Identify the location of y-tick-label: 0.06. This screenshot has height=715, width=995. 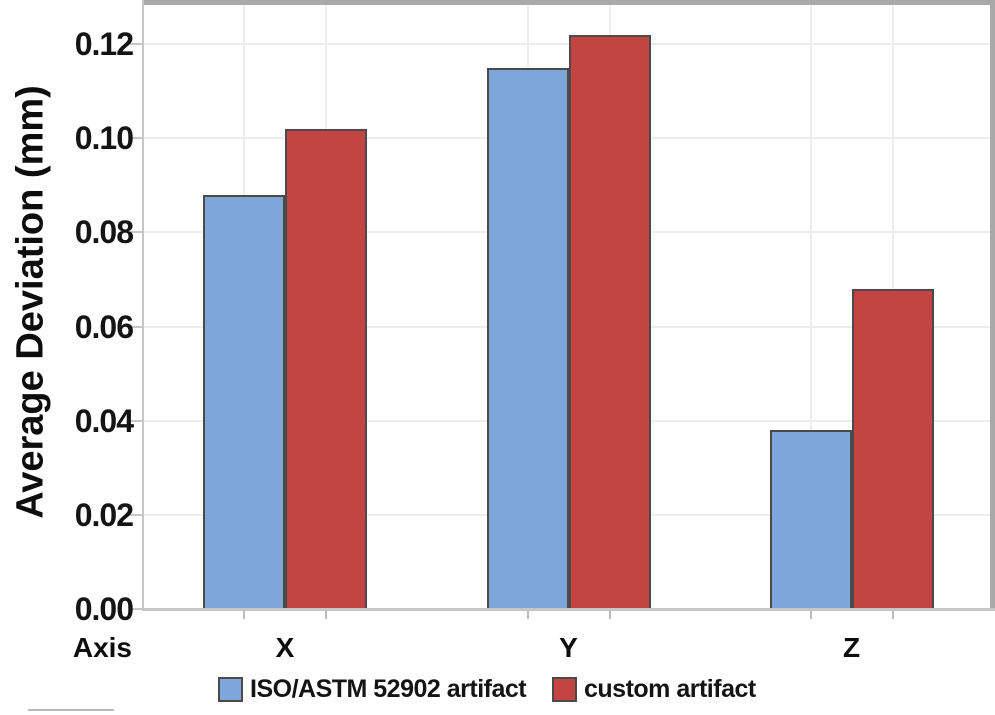
(104, 326).